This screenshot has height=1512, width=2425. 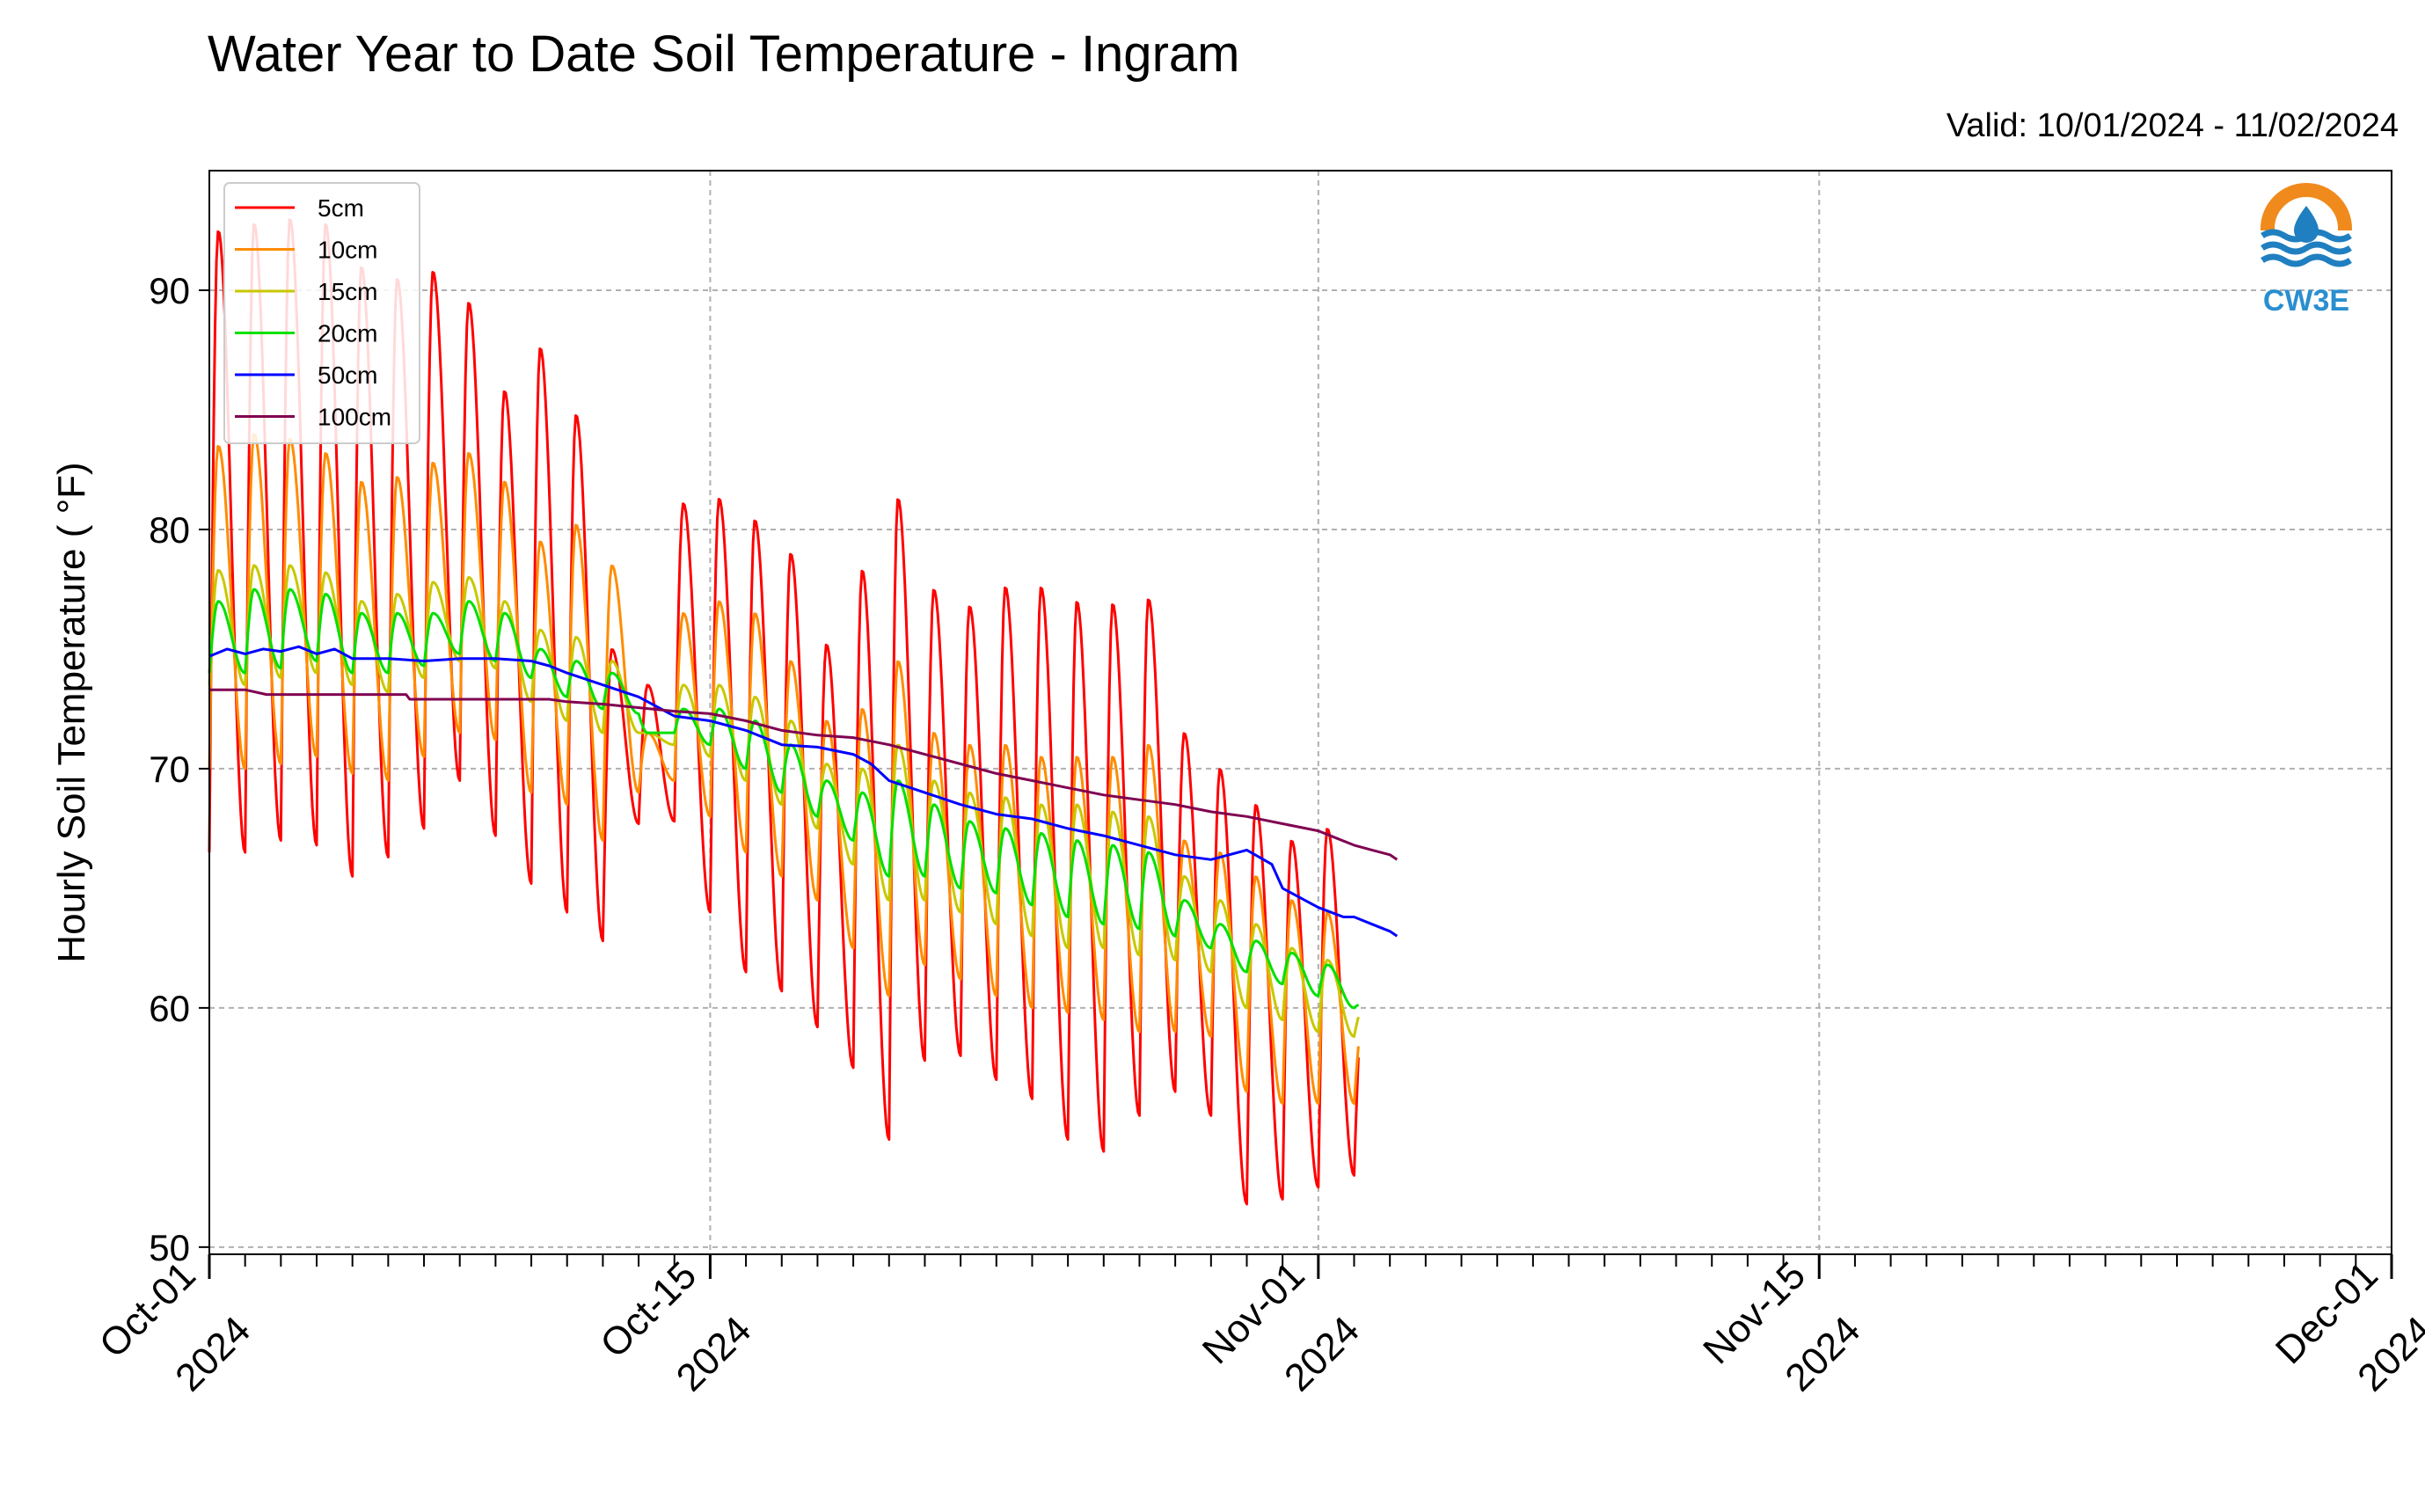 I want to click on series-line-100cm, so click(x=804, y=774).